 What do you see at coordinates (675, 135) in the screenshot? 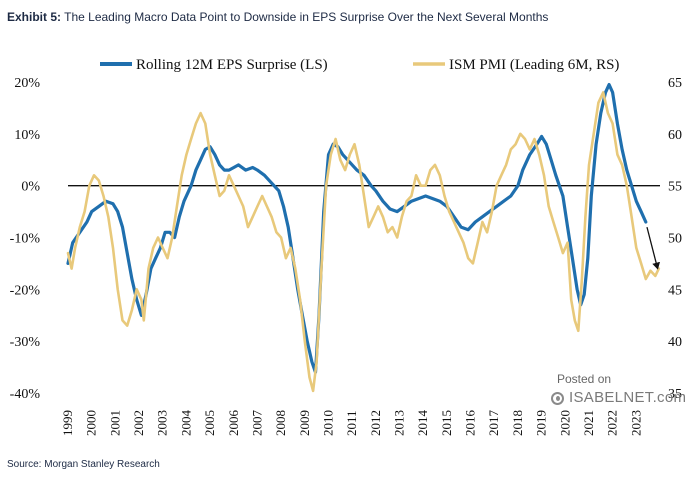
I see `y-right-tick-label: 60` at bounding box center [675, 135].